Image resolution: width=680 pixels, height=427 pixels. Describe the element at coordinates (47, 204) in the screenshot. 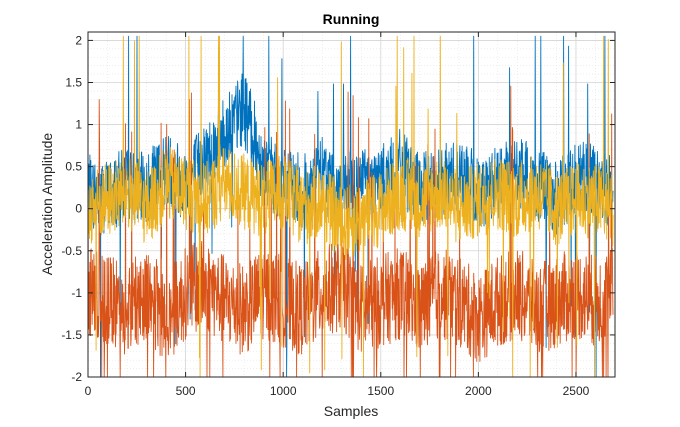

I see `y-axis-label: Acceleration Amplitude` at that location.